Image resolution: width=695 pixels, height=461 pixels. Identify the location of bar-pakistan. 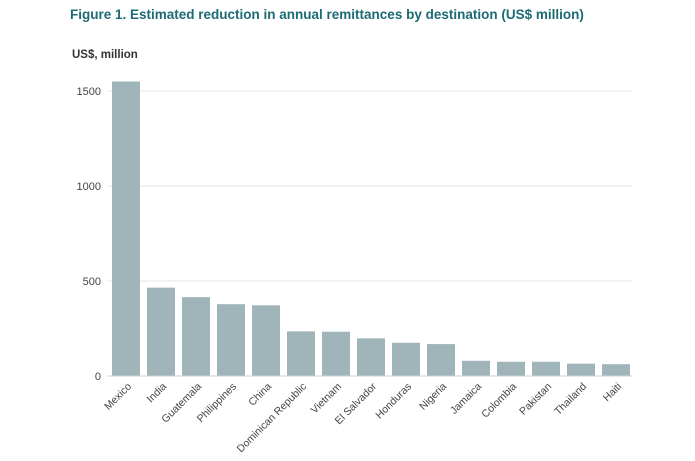
(546, 368).